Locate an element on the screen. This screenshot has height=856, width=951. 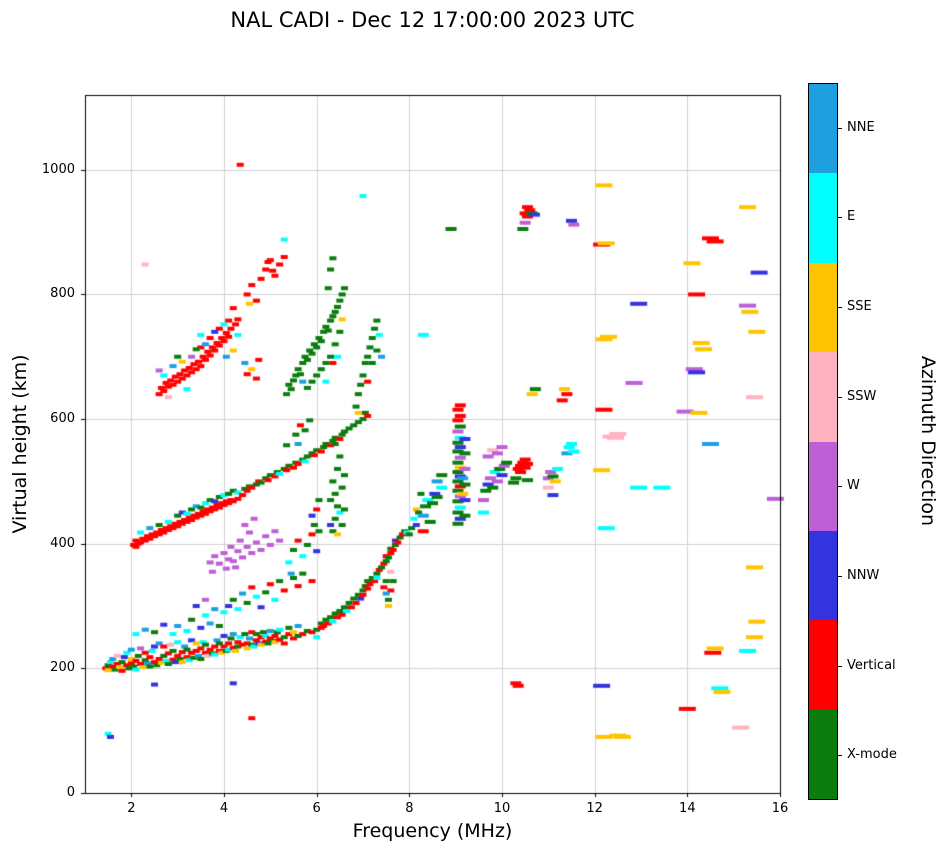
y-tick-label: 200 is located at coordinates (62, 668).